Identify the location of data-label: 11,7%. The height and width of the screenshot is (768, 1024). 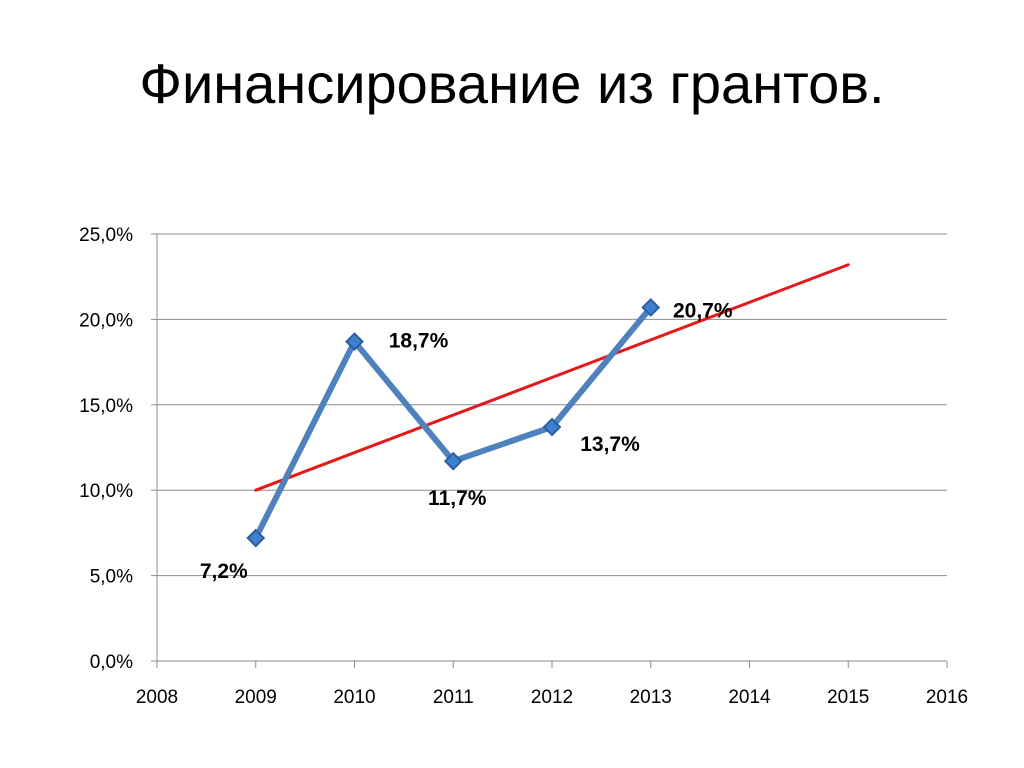
(457, 498).